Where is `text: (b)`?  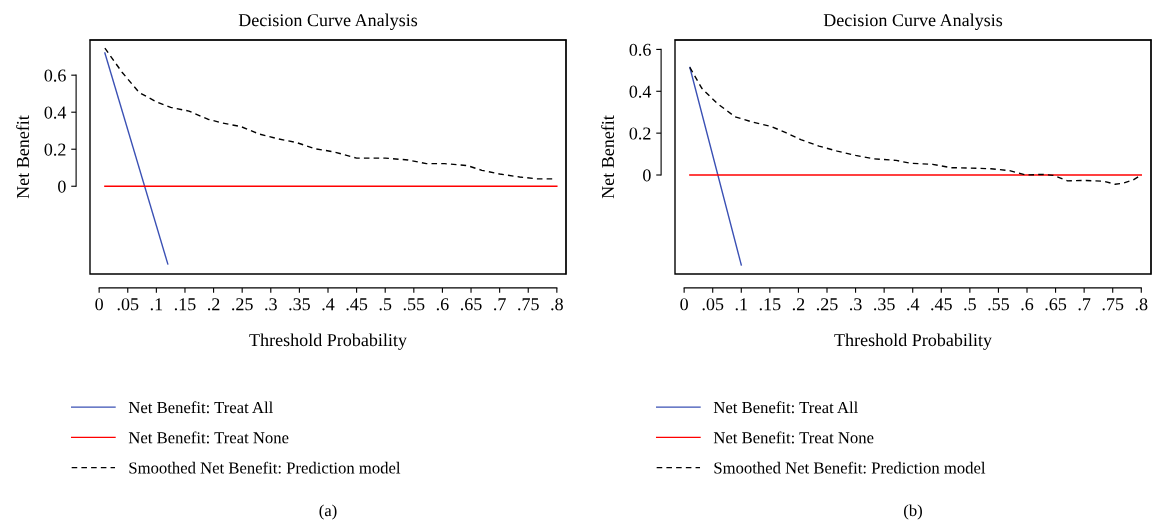 text: (b) is located at coordinates (913, 512).